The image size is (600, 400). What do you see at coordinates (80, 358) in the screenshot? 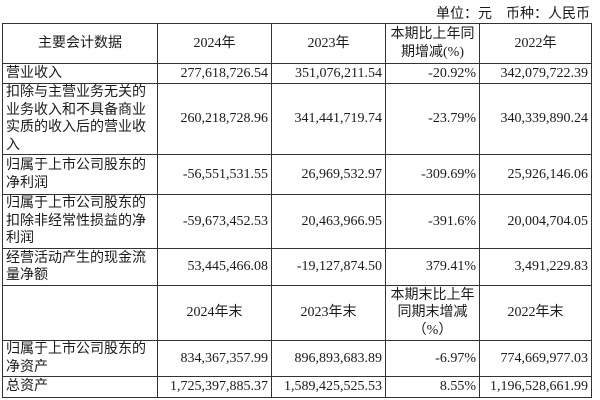
I see `row-label: 归属于上市公司股东的净资产` at bounding box center [80, 358].